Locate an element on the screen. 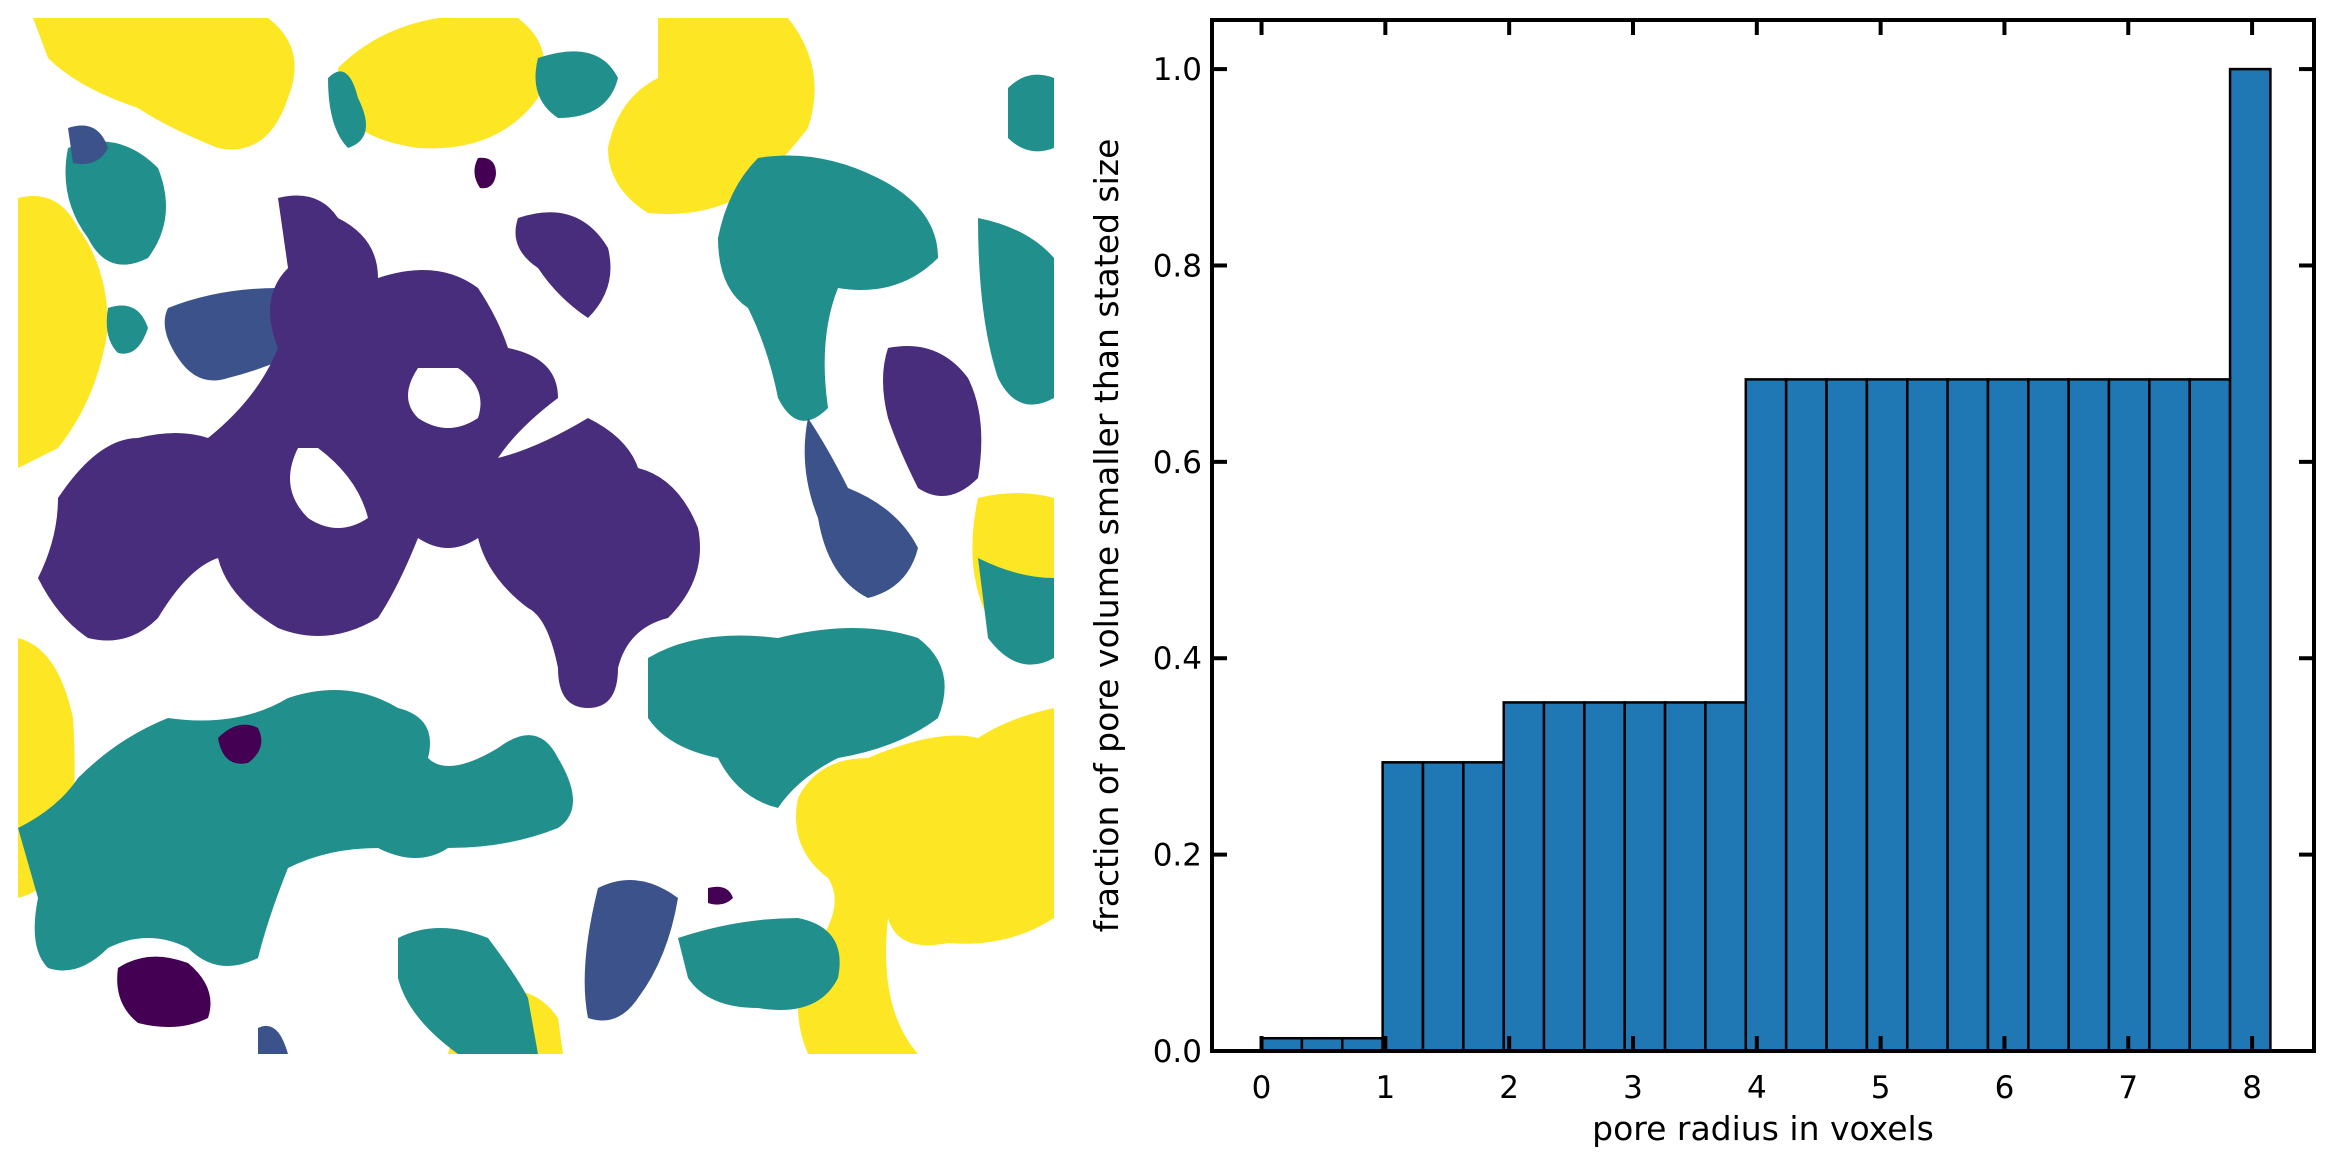 The width and height of the screenshot is (2331, 1172). y-tick-label: 0.4 is located at coordinates (1177, 659).